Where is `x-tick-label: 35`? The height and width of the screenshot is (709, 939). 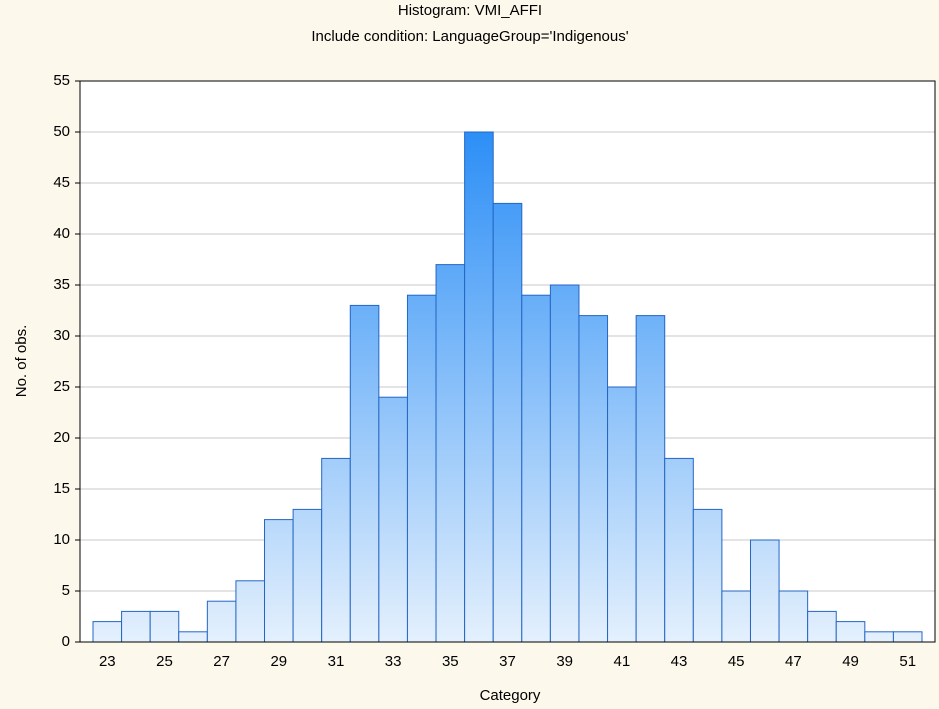 x-tick-label: 35 is located at coordinates (450, 661).